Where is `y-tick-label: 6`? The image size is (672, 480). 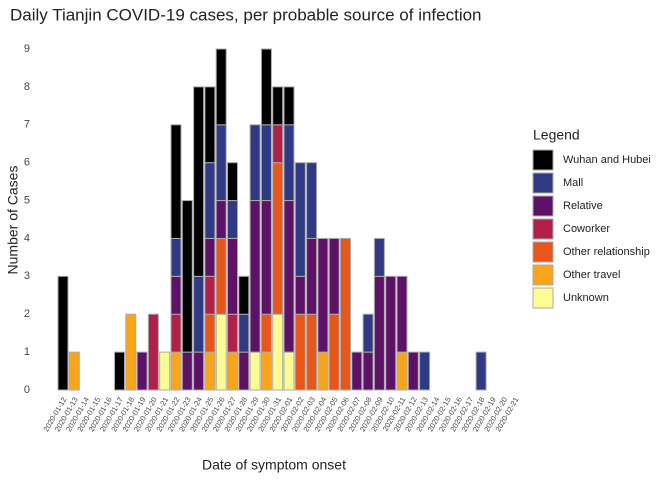 y-tick-label: 6 is located at coordinates (27, 163).